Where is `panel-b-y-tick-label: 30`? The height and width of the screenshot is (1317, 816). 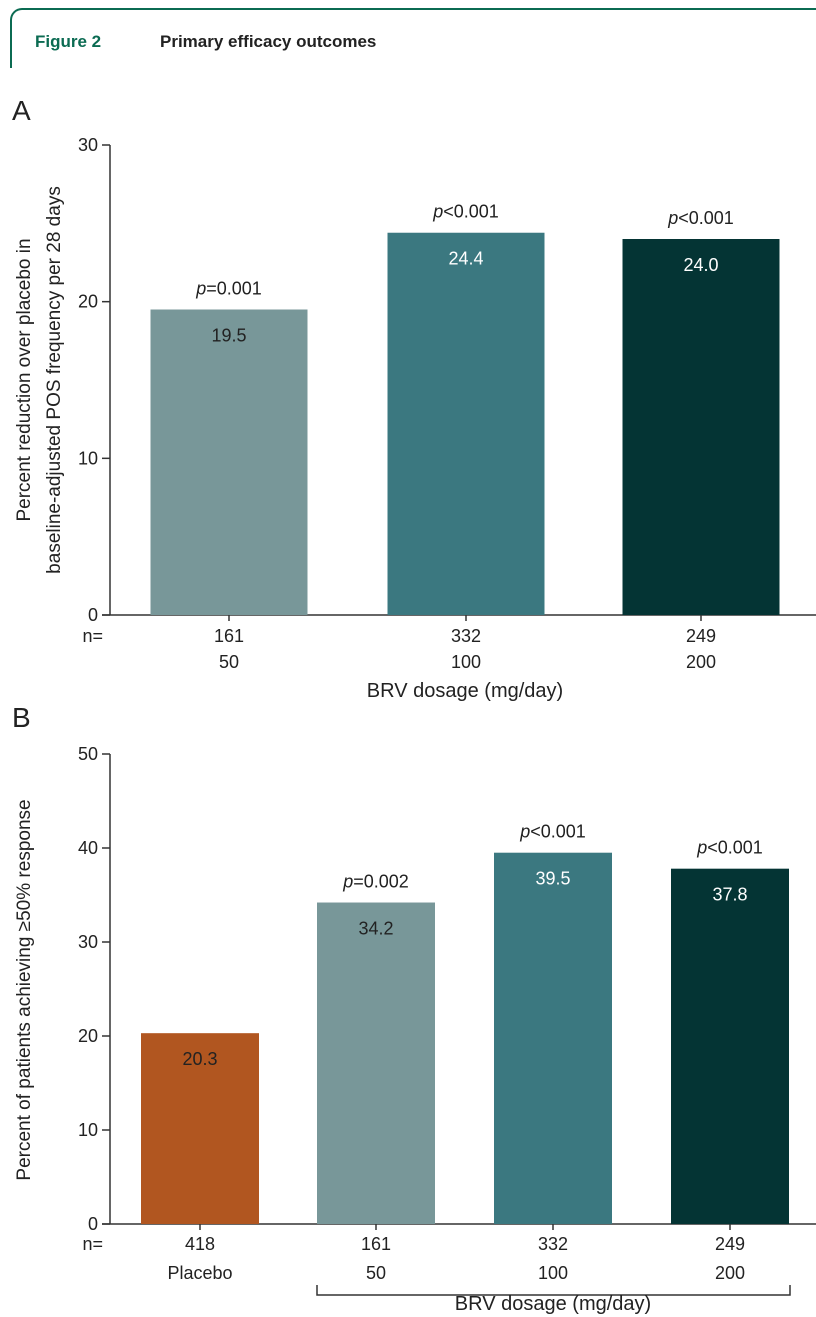
panel-b-y-tick-label: 30 is located at coordinates (88, 942).